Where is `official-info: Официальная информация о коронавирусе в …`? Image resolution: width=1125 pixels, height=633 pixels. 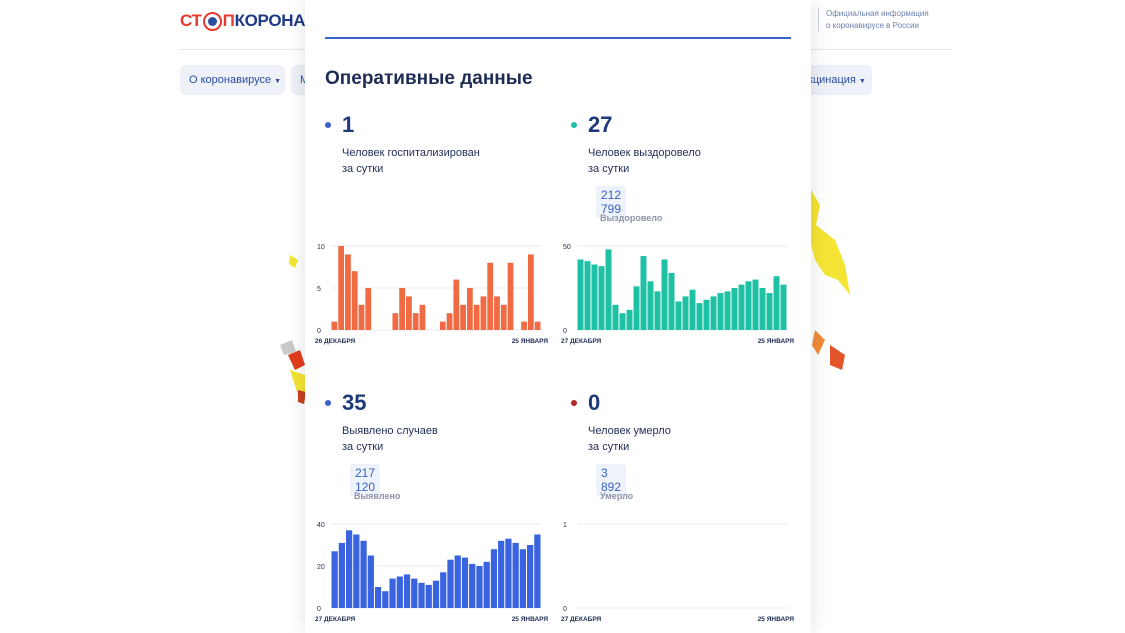
official-info: Официальная информация о коронавирусе в … is located at coordinates (882, 20).